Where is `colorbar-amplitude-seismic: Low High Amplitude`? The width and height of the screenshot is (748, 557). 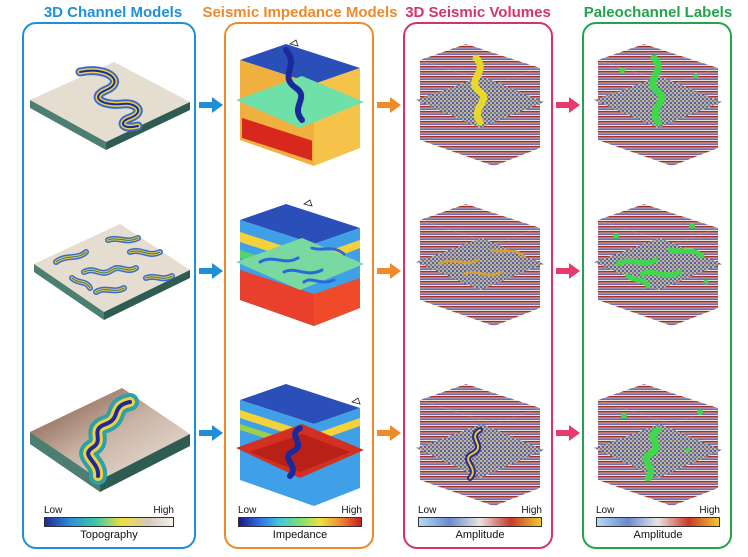
colorbar-amplitude-seismic: Low High Amplitude is located at coordinates (480, 523).